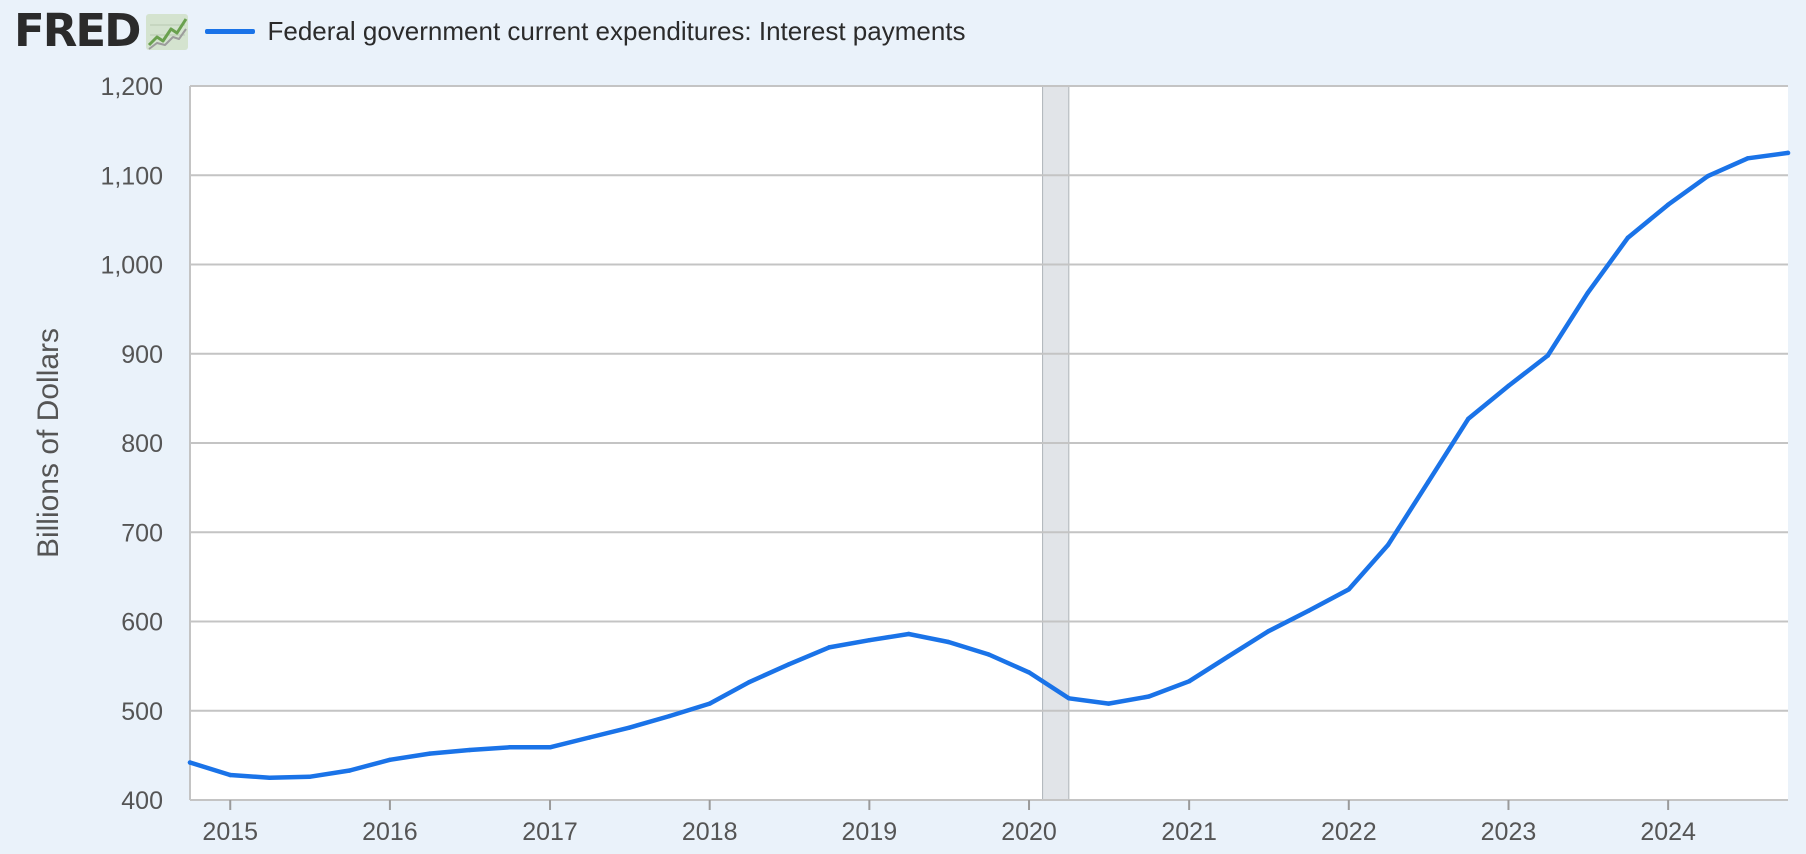 The image size is (1806, 854). What do you see at coordinates (710, 832) in the screenshot?
I see `x-tick-label: 2018` at bounding box center [710, 832].